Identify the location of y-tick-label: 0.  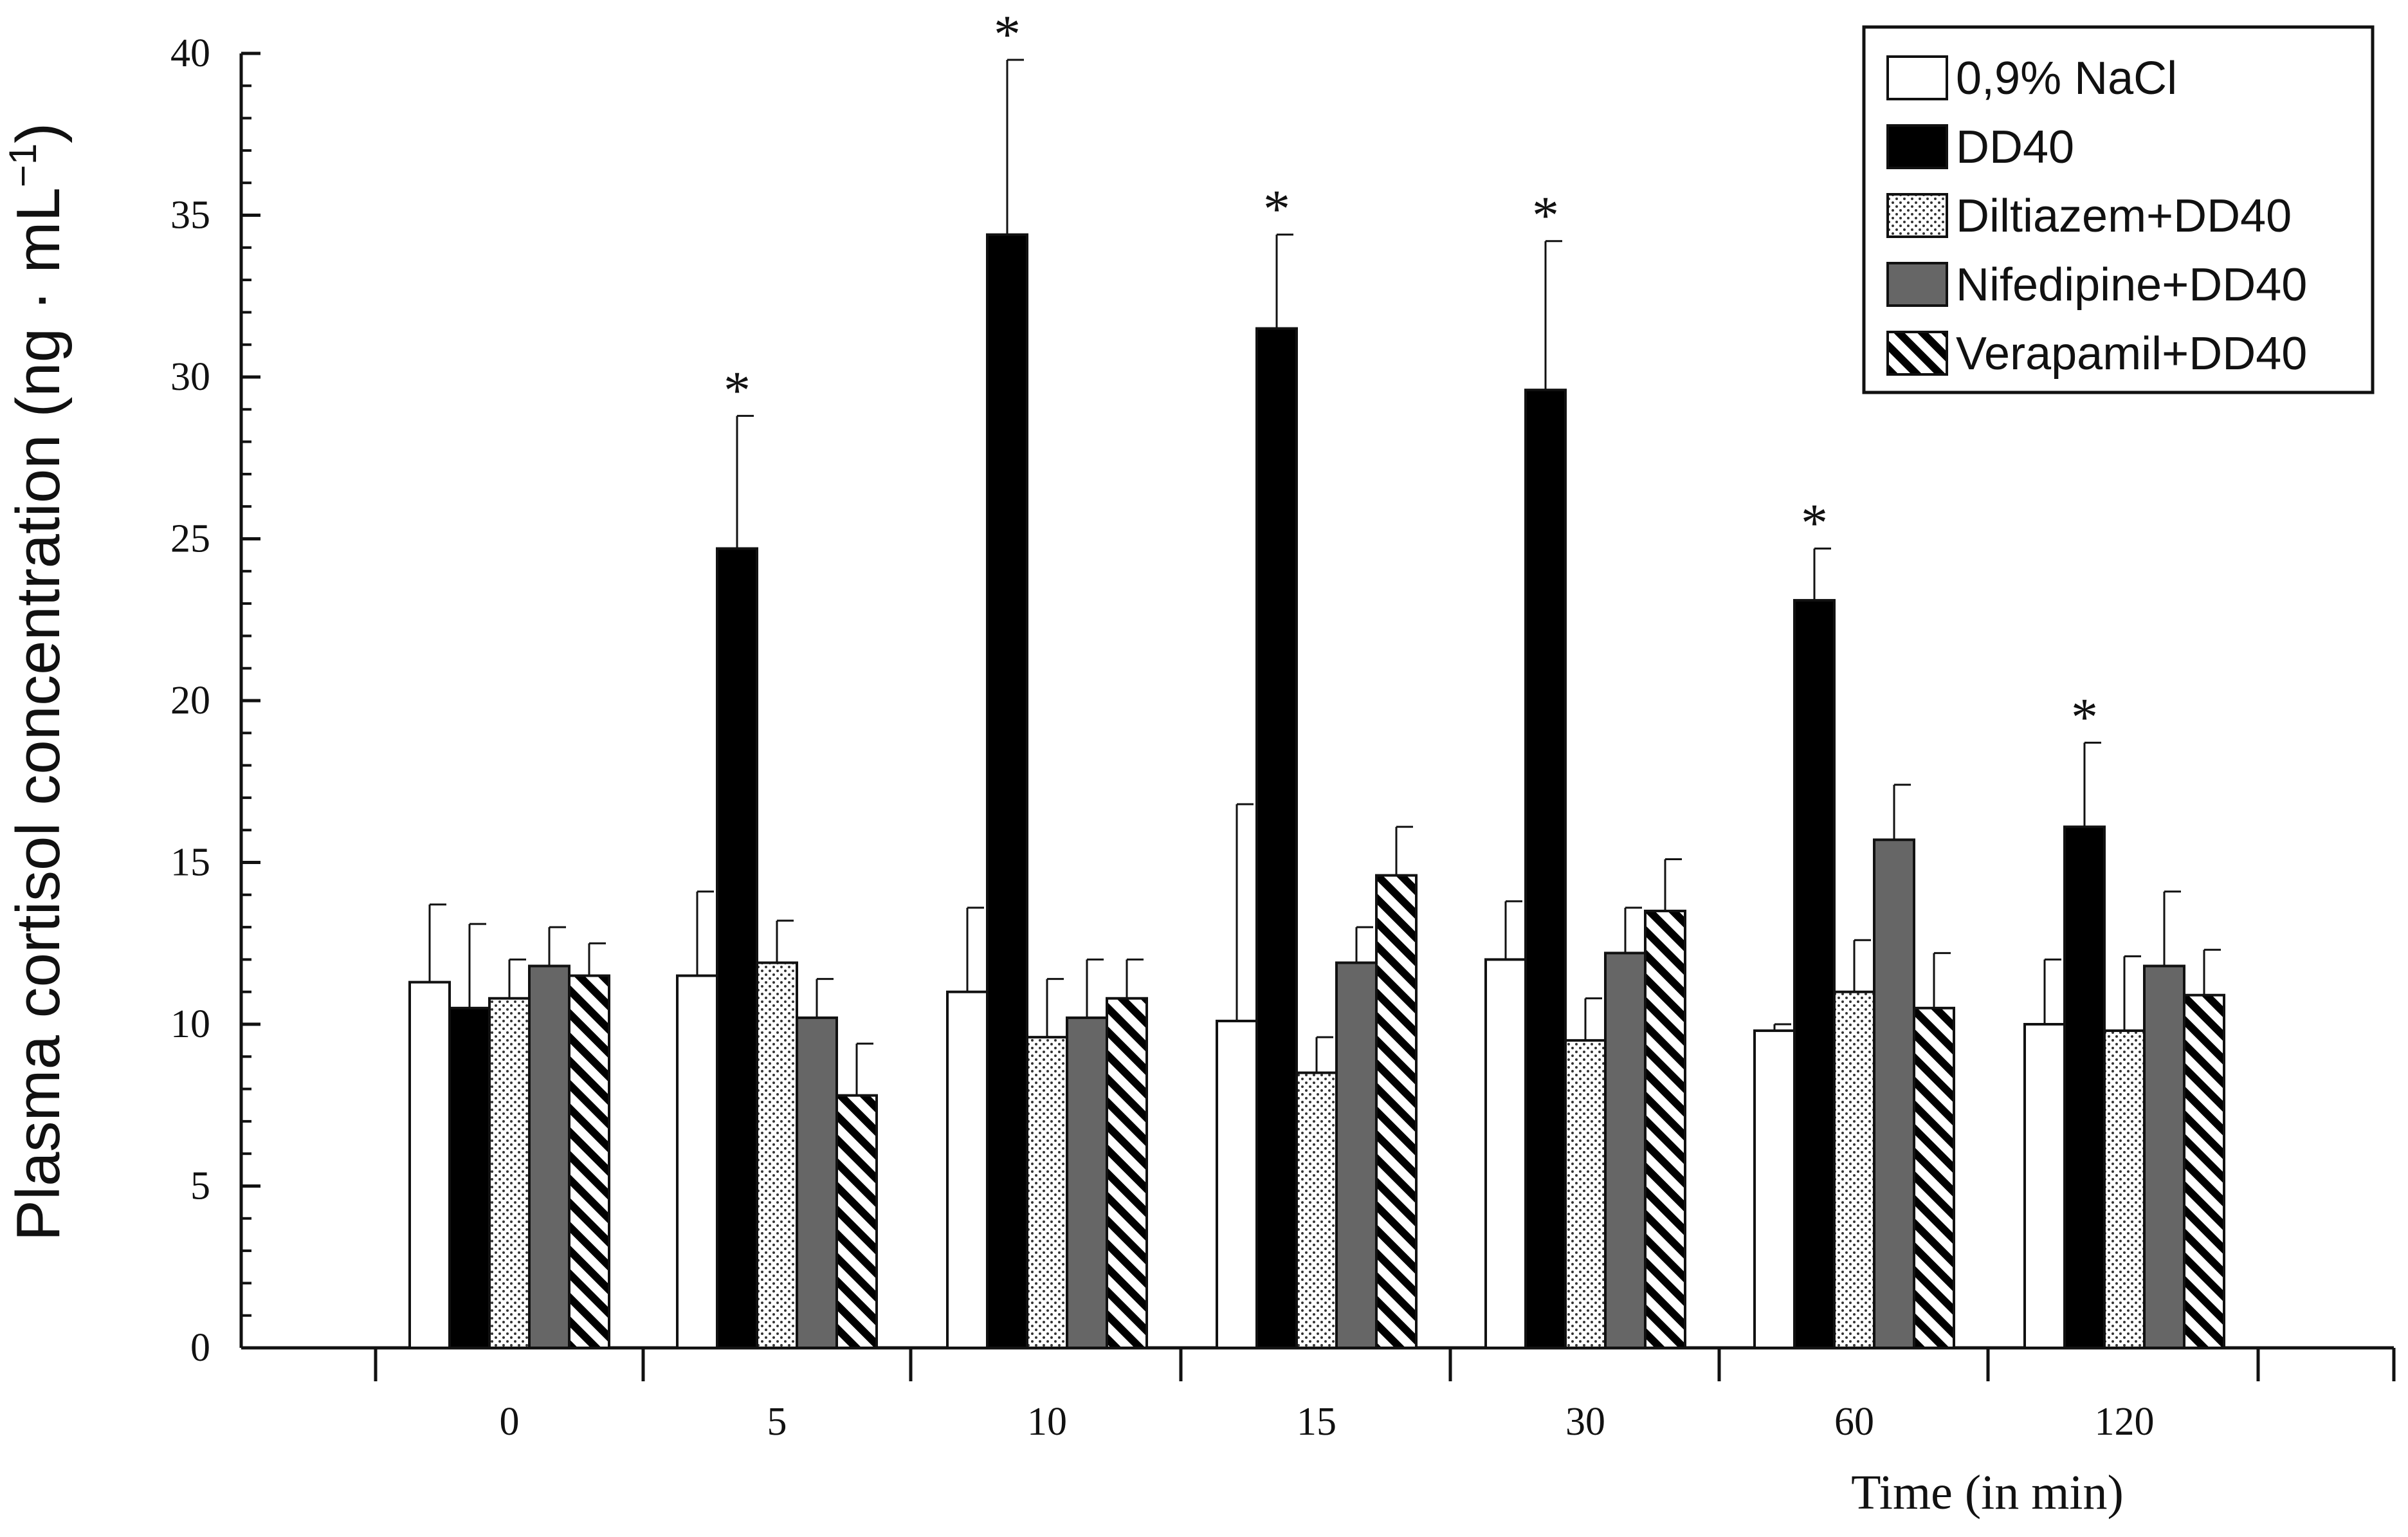
(200, 1348).